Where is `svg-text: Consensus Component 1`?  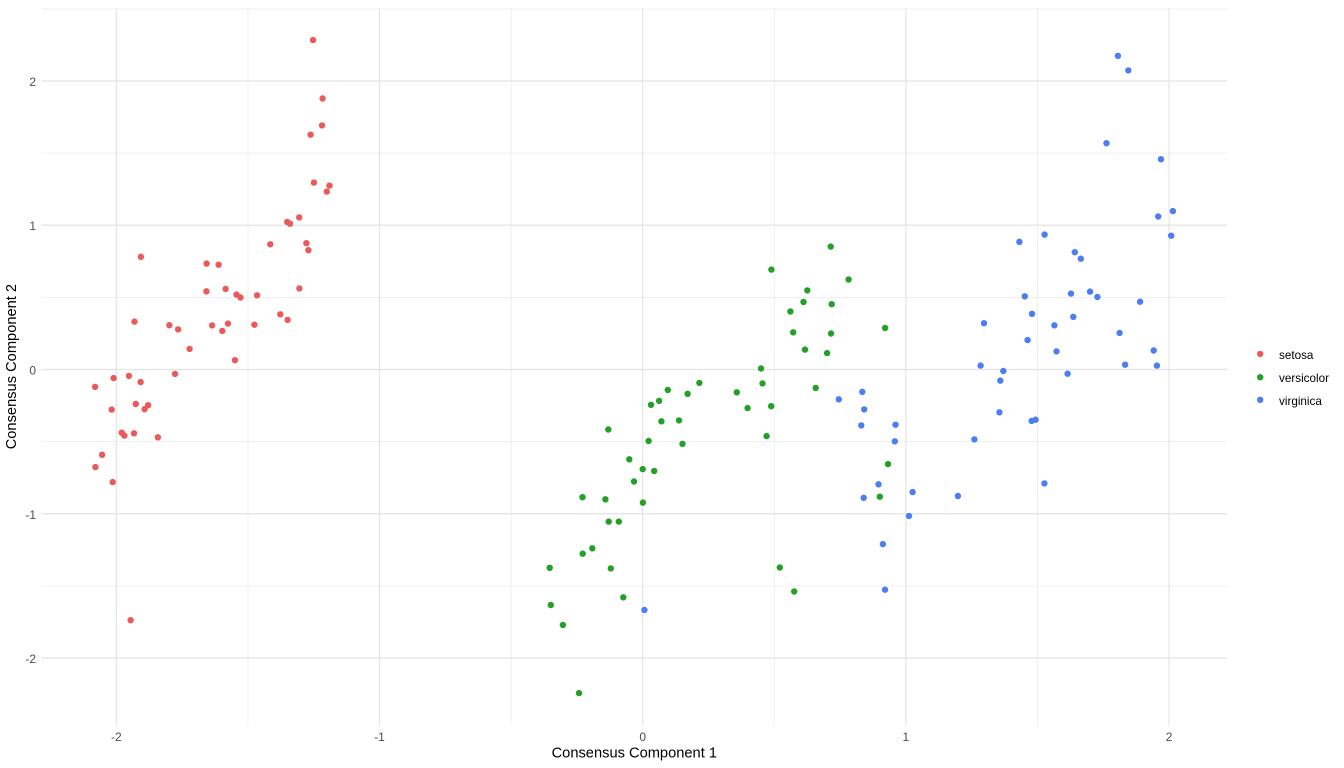
svg-text: Consensus Component 1 is located at coordinates (634, 754).